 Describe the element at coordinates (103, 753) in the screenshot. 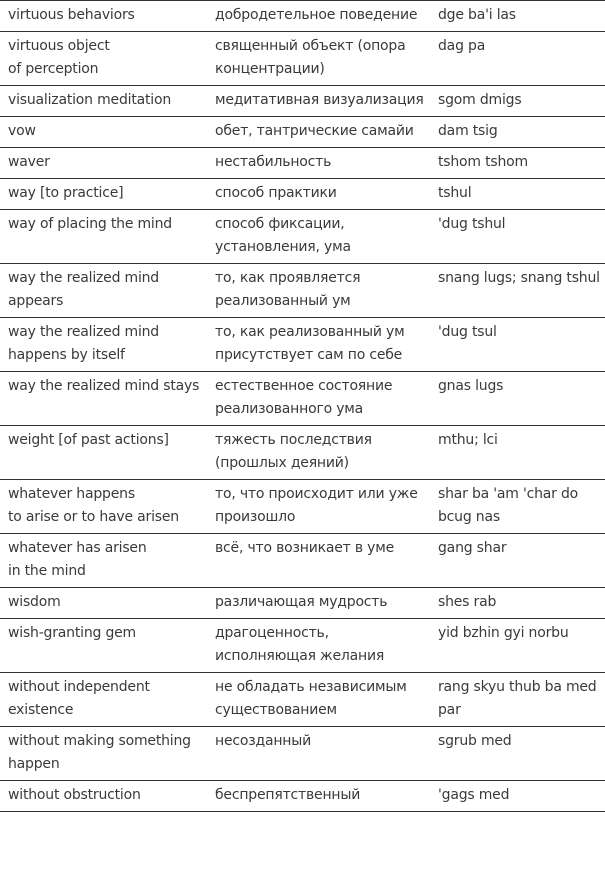

I see `english-term: without making something happen` at that location.